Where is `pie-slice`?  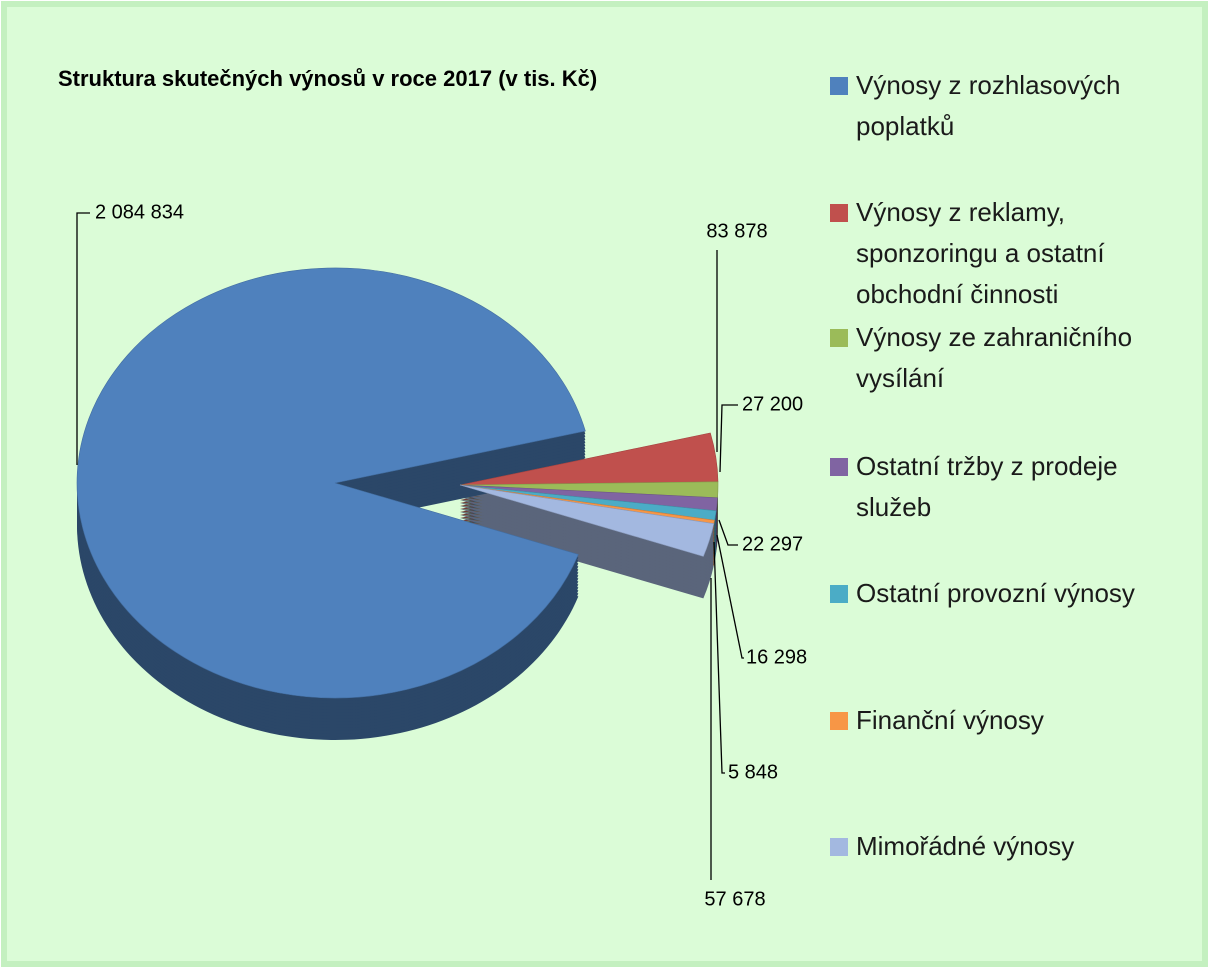 pie-slice is located at coordinates (587, 520).